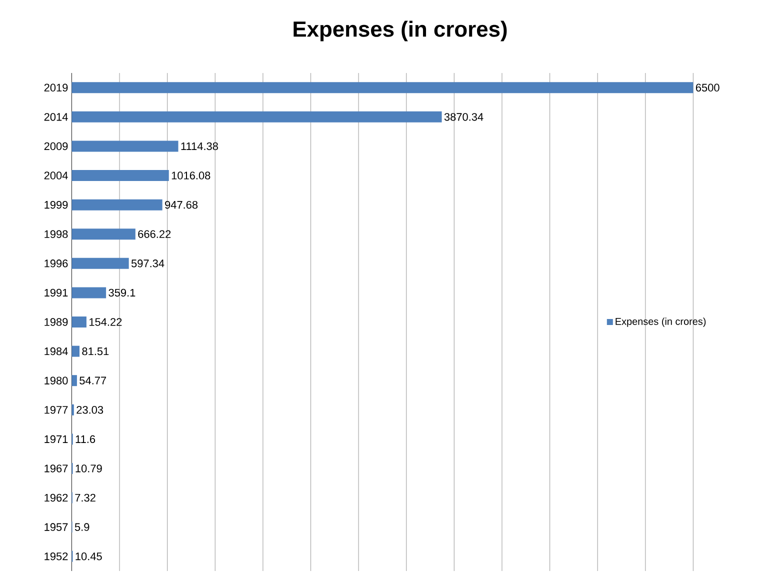  Describe the element at coordinates (82, 527) in the screenshot. I see `data-label: 5.9` at that location.